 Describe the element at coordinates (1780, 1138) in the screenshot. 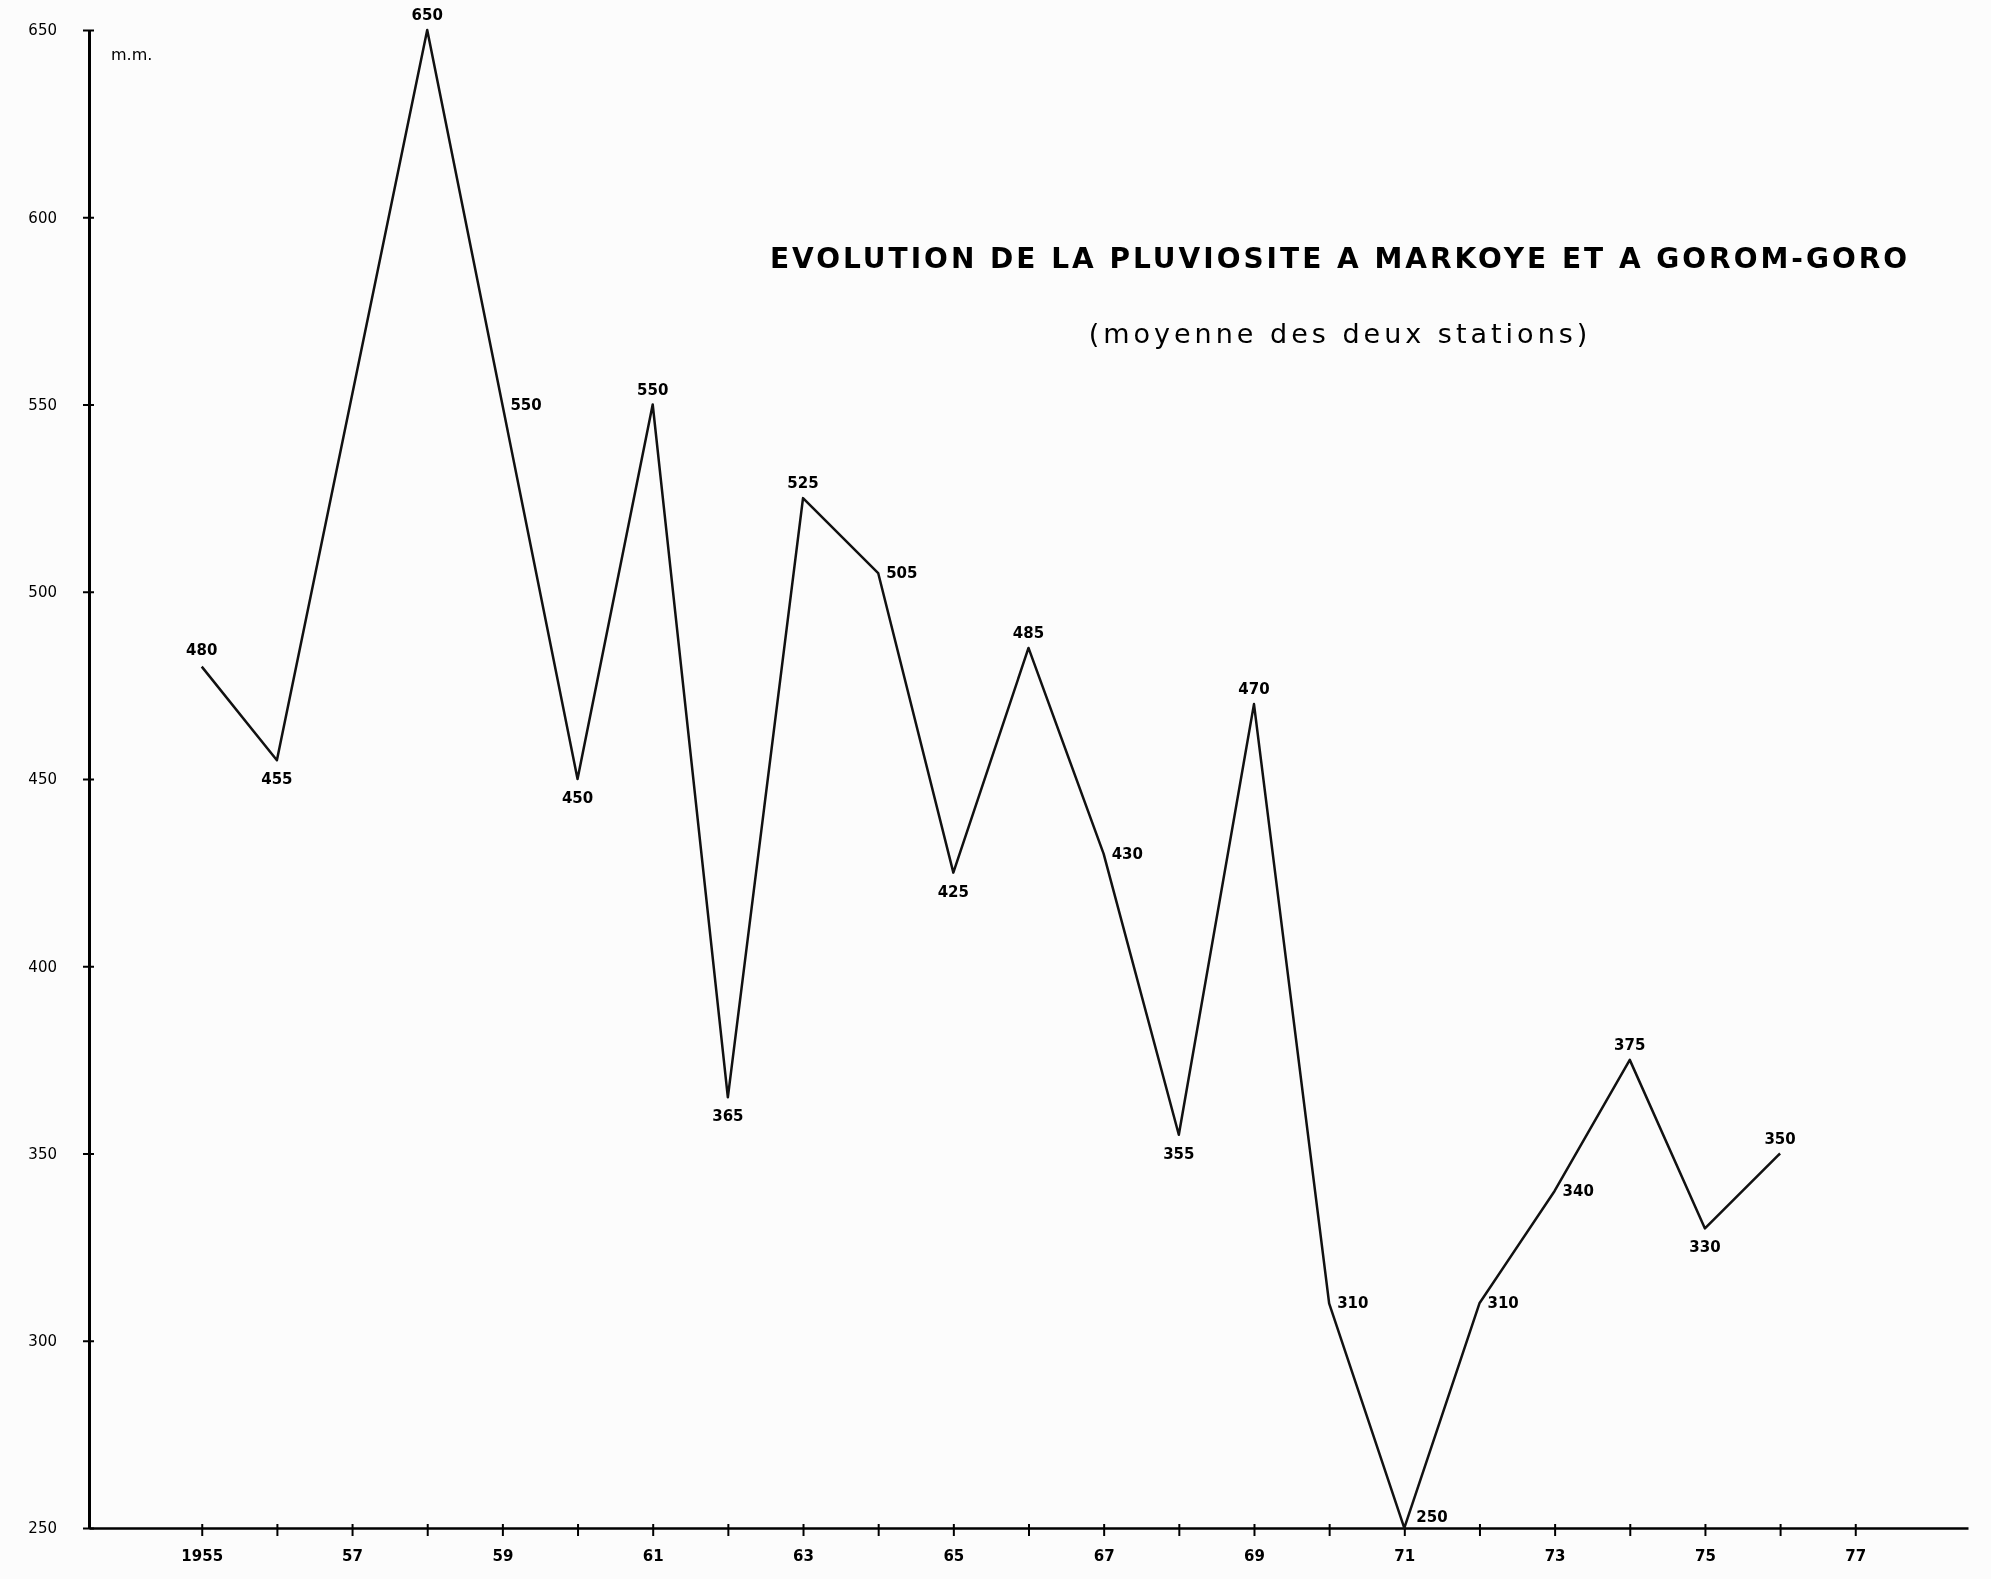

I see `data-label: 350` at that location.